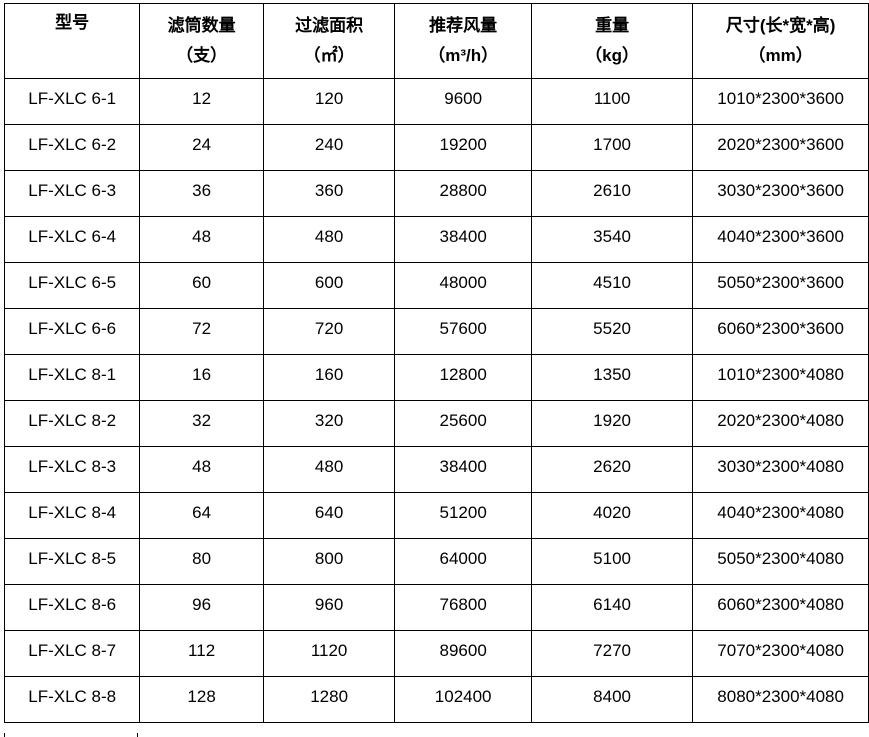 Image resolution: width=869 pixels, height=737 pixels. Describe the element at coordinates (72, 423) in the screenshot. I see `table-cell: LF-XLC 8-2` at that location.